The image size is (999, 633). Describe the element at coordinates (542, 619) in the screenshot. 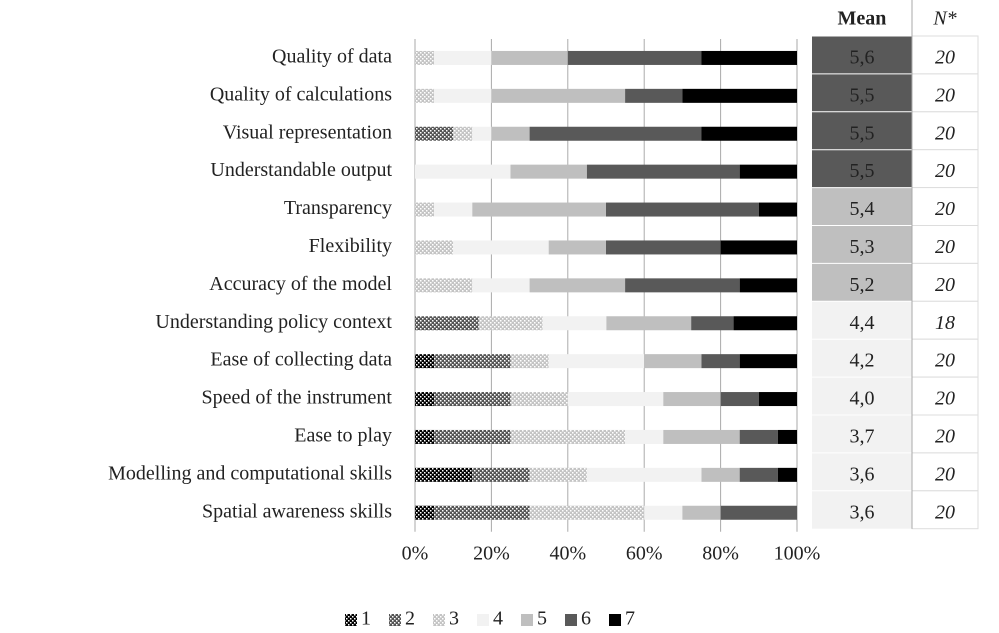

I see `legend-label: 5` at that location.